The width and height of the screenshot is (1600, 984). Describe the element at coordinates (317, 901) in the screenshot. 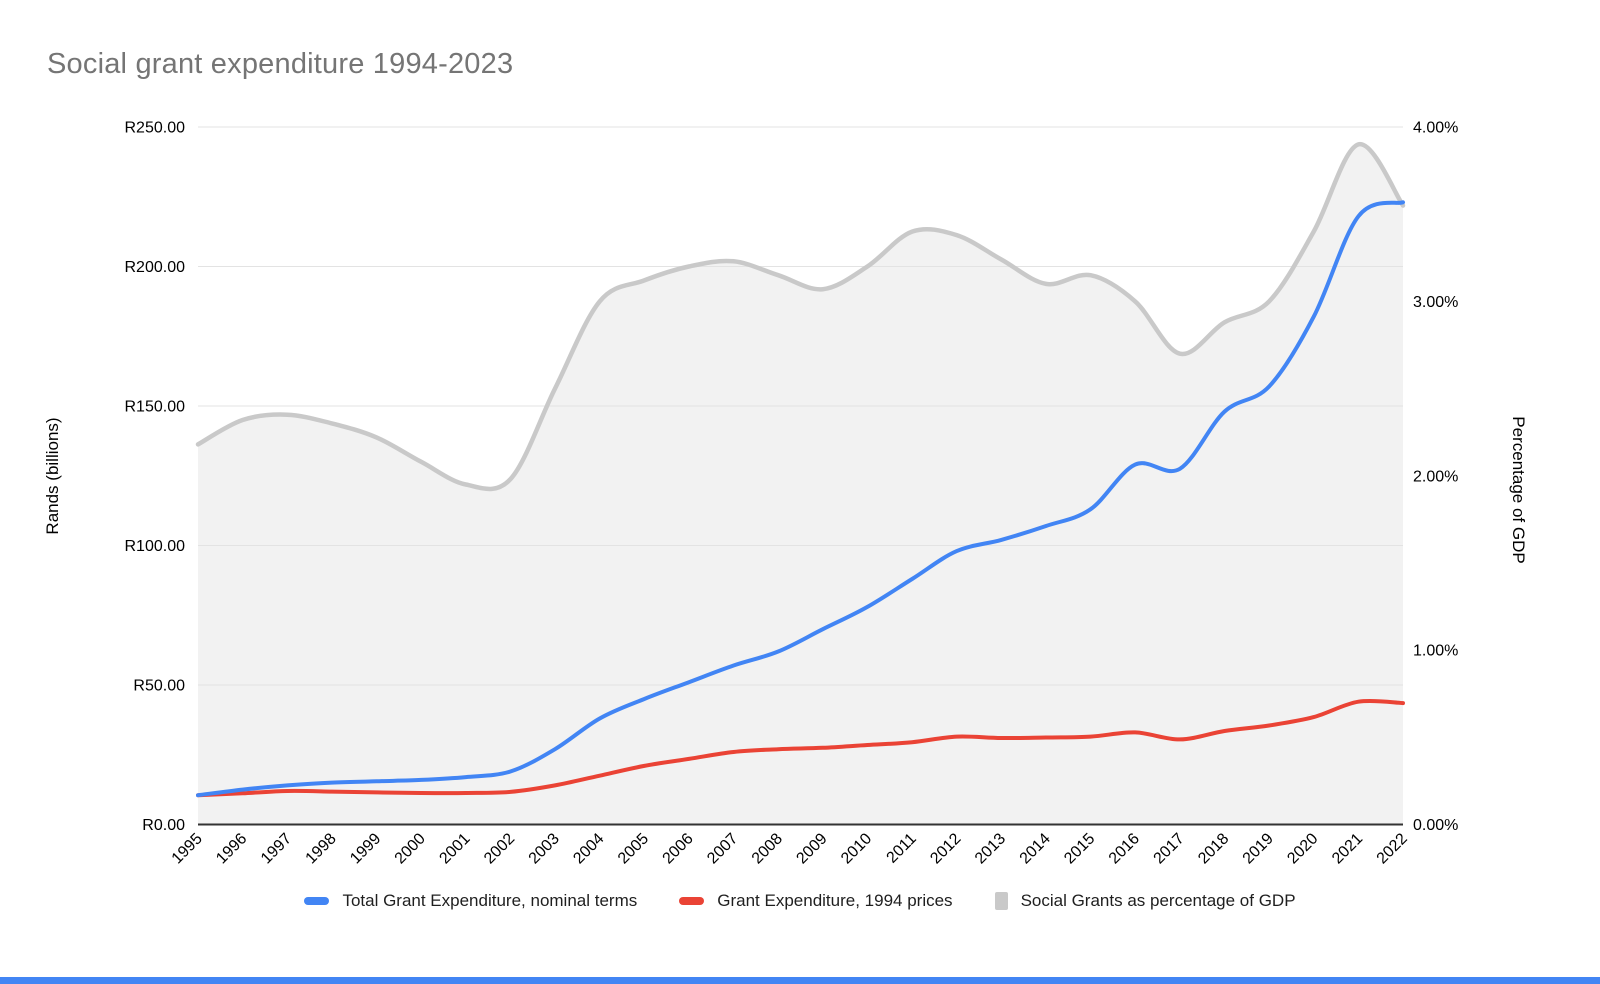

I see `legend-swatch-nominal-icon` at that location.